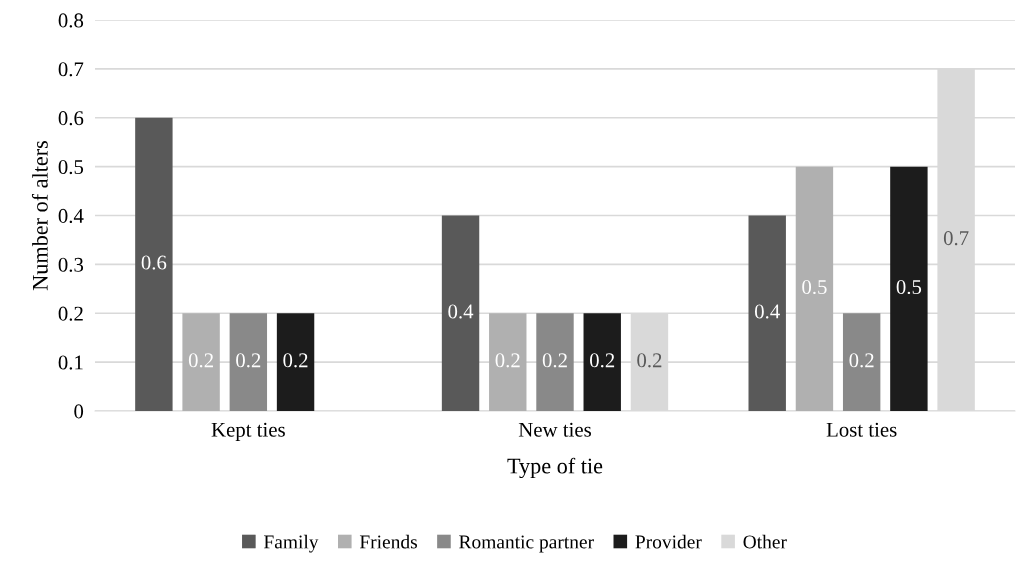 This screenshot has height=570, width=1029. Describe the element at coordinates (956, 238) in the screenshot. I see `data-label: 0.7` at that location.